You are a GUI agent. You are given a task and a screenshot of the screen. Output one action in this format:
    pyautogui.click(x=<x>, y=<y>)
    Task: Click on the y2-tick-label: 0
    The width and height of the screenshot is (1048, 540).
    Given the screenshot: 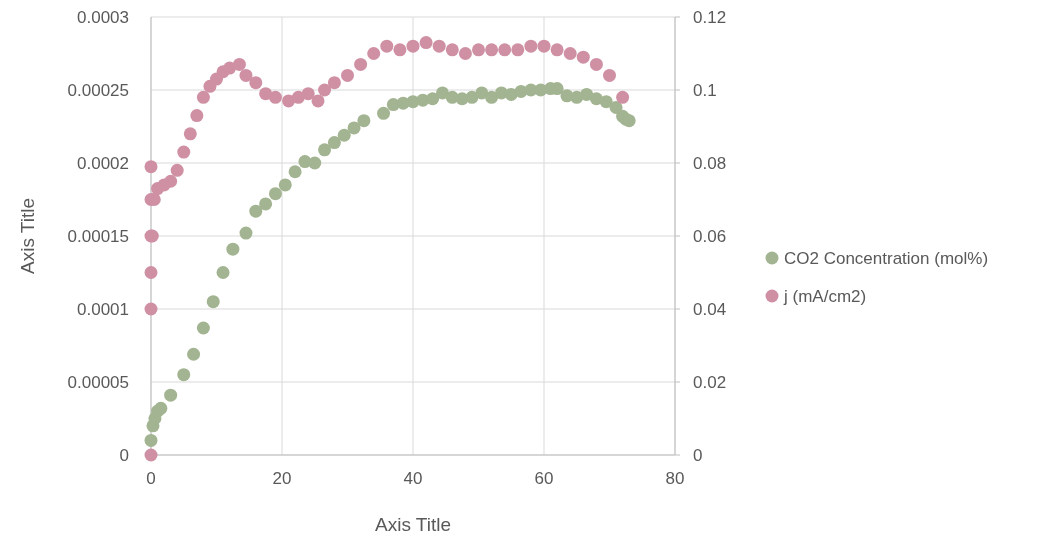 What is the action you would take?
    pyautogui.click(x=698, y=455)
    